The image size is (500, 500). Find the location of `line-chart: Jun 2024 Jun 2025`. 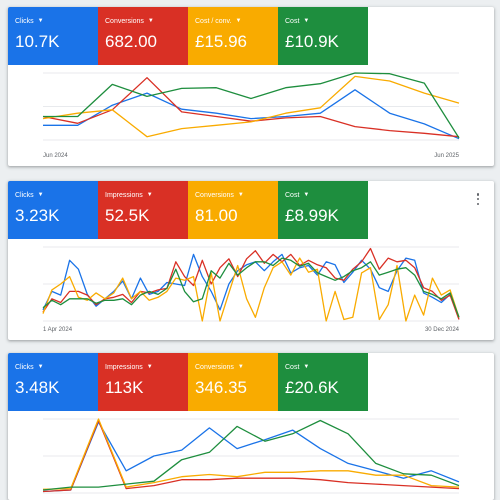

line-chart: Jun 2024 Jun 2025 is located at coordinates (251, 115).